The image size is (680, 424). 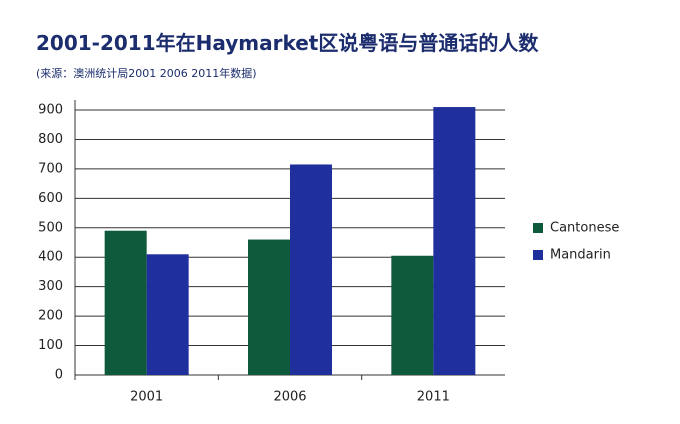 What do you see at coordinates (433, 397) in the screenshot?
I see `x-tick-label: 2011` at bounding box center [433, 397].